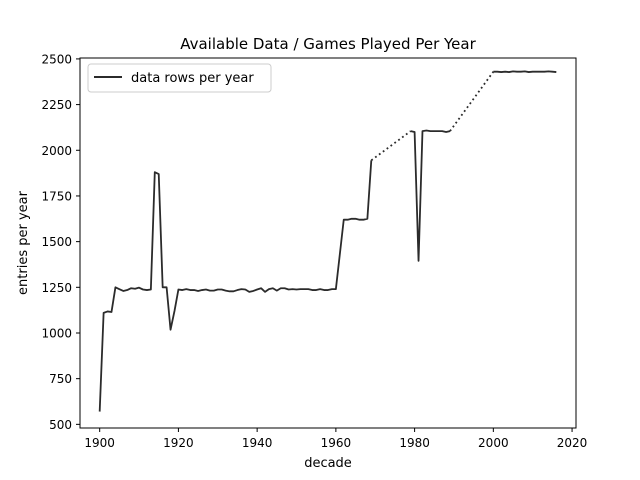  Describe the element at coordinates (178, 443) in the screenshot. I see `x-tick-label: 1920` at that location.